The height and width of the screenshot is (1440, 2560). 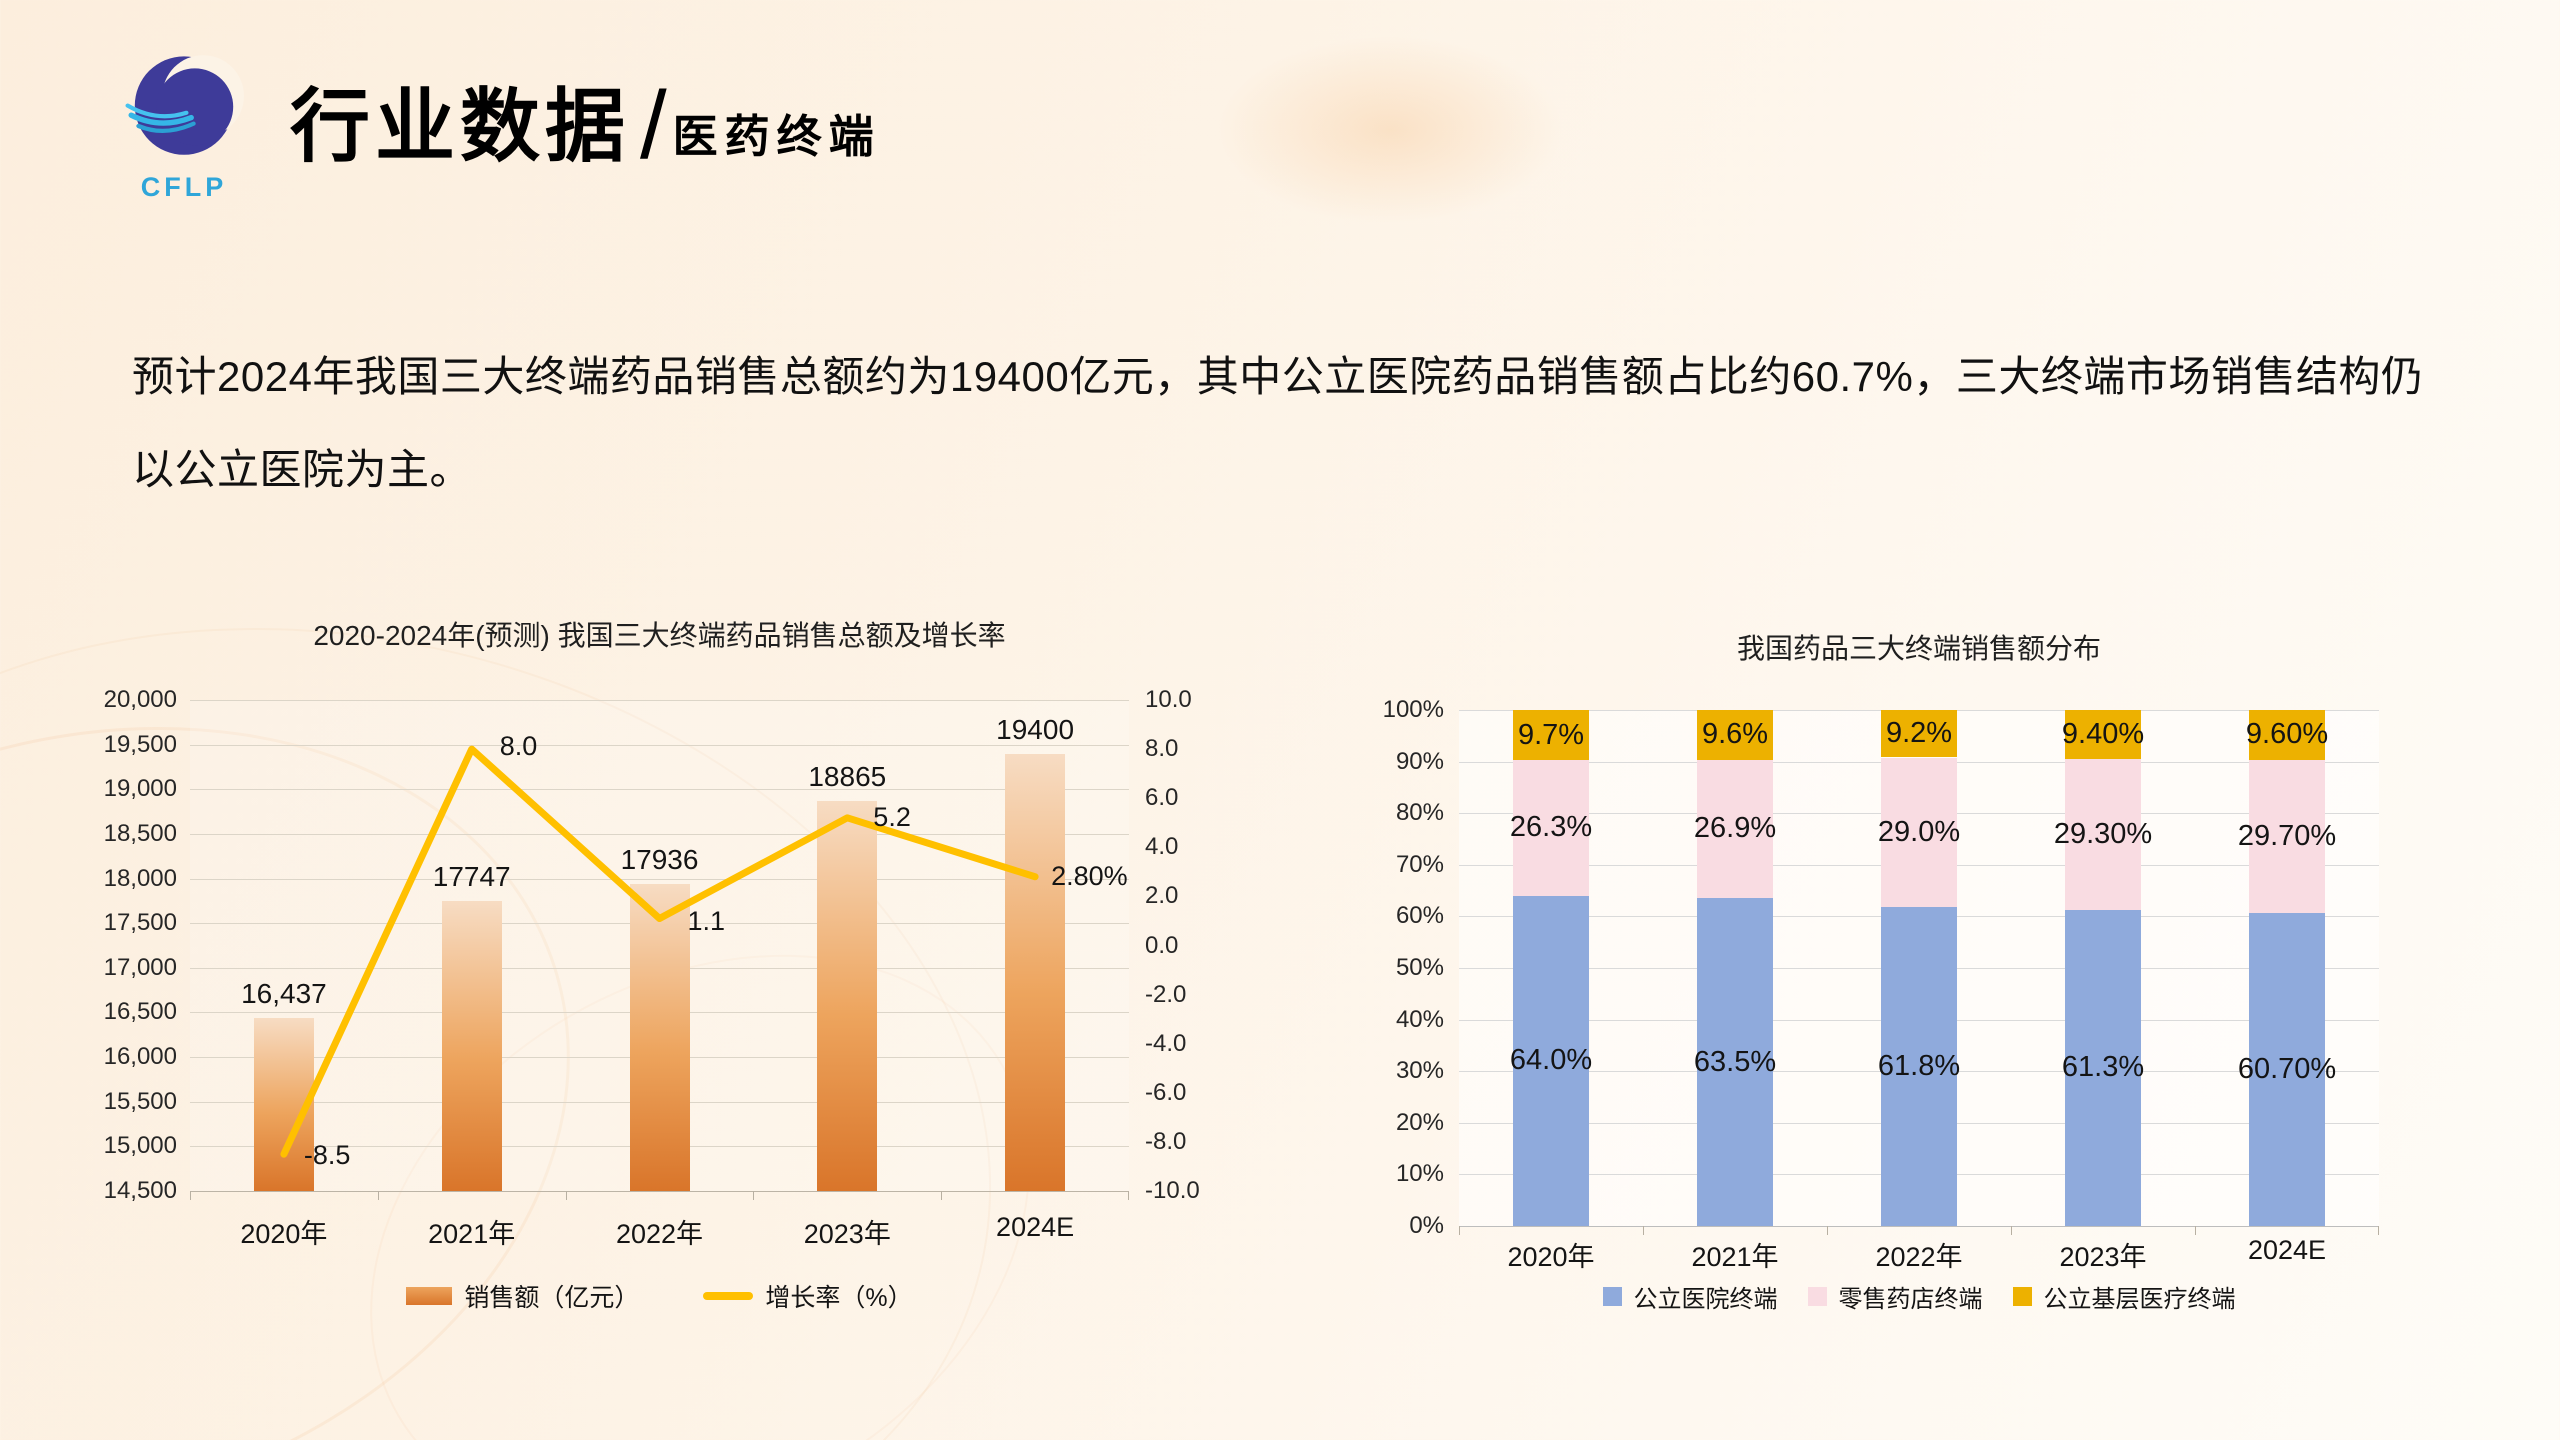 What do you see at coordinates (2124, 1296) in the screenshot?
I see `legend-item-grassroots-medical: 公立基层医疗终端` at bounding box center [2124, 1296].